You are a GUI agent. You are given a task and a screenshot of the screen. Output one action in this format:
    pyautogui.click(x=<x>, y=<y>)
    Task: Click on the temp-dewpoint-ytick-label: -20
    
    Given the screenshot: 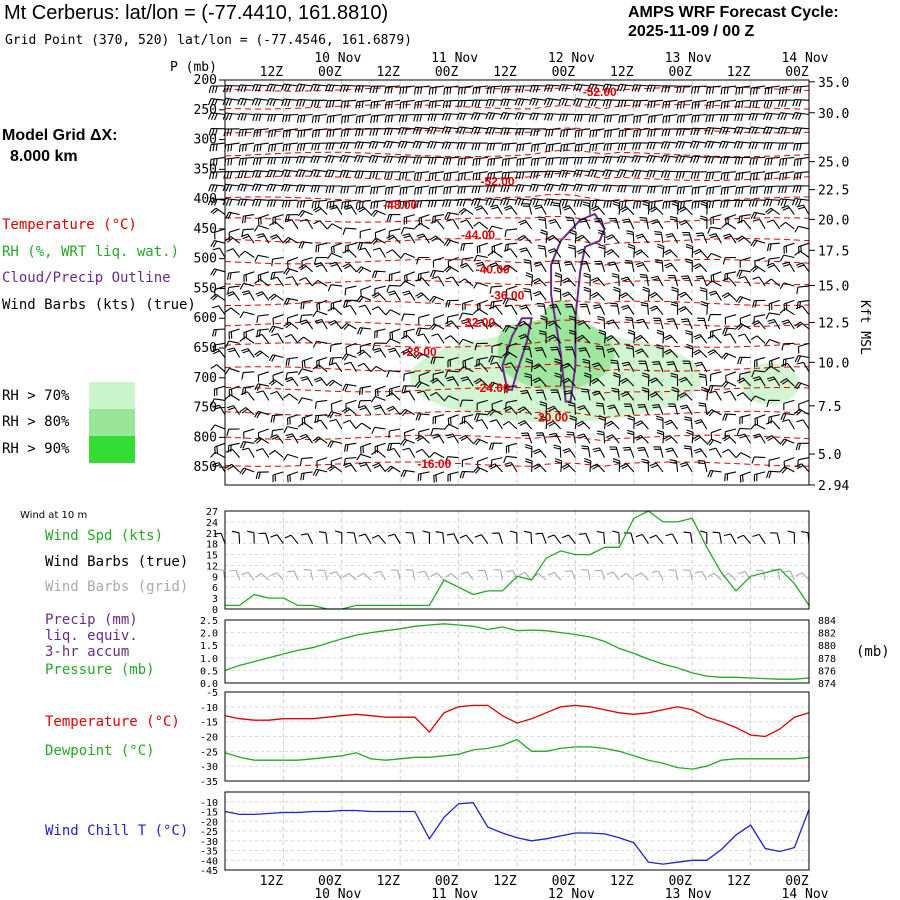 What is the action you would take?
    pyautogui.click(x=209, y=738)
    